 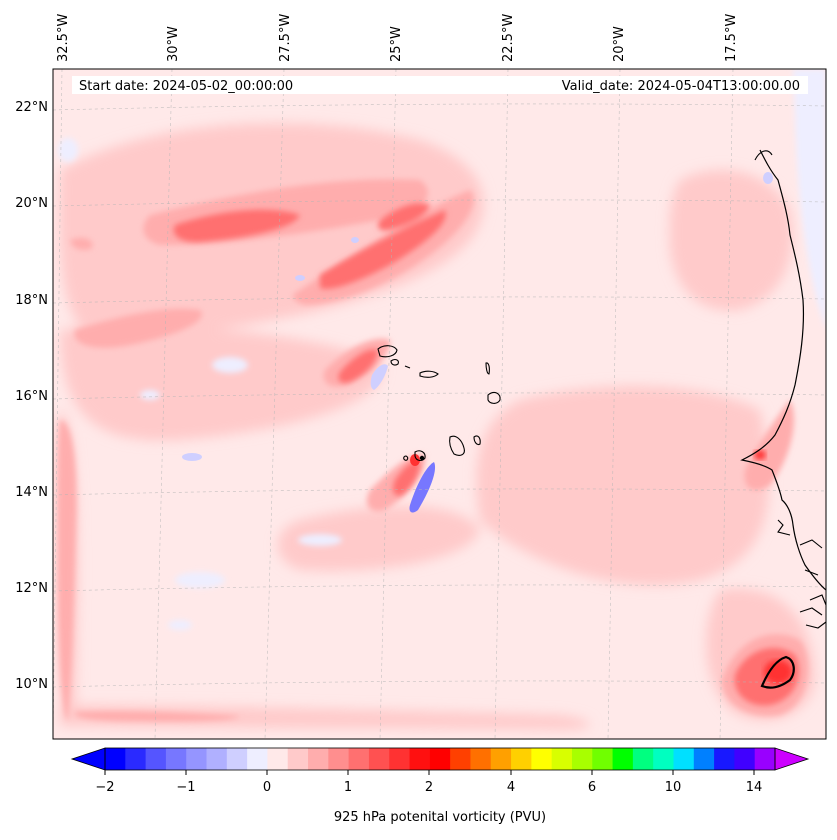 I want to click on colorbar-frame, so click(x=440, y=759).